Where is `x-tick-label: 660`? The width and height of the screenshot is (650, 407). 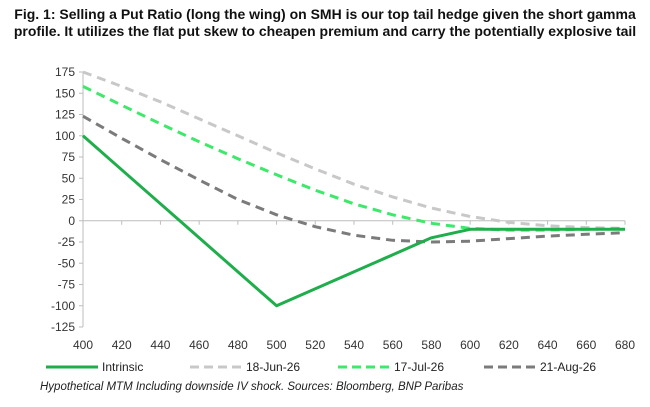
x-tick-label: 660 is located at coordinates (586, 345).